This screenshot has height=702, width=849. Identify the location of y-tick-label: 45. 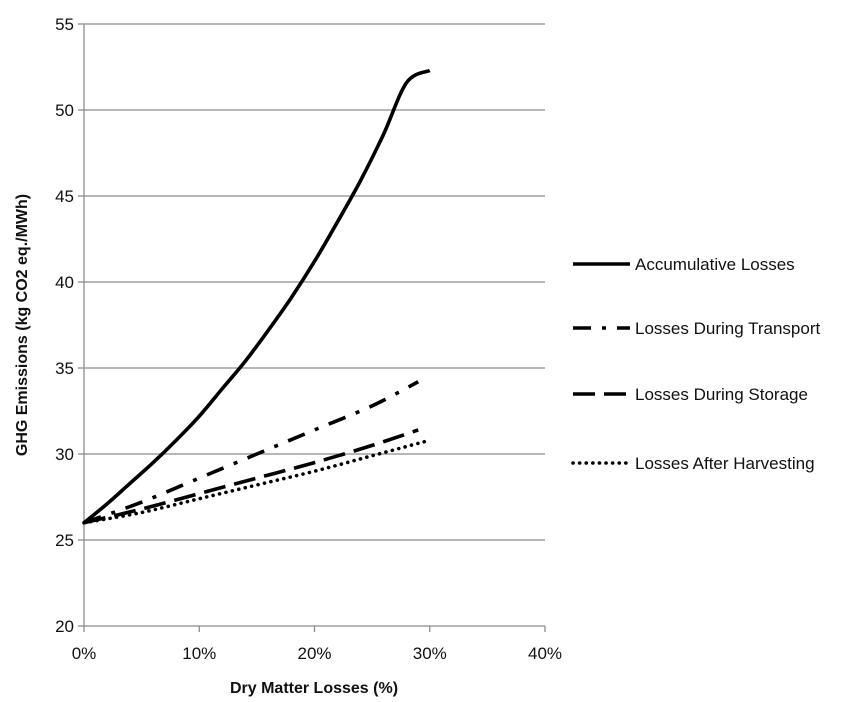
(64, 196).